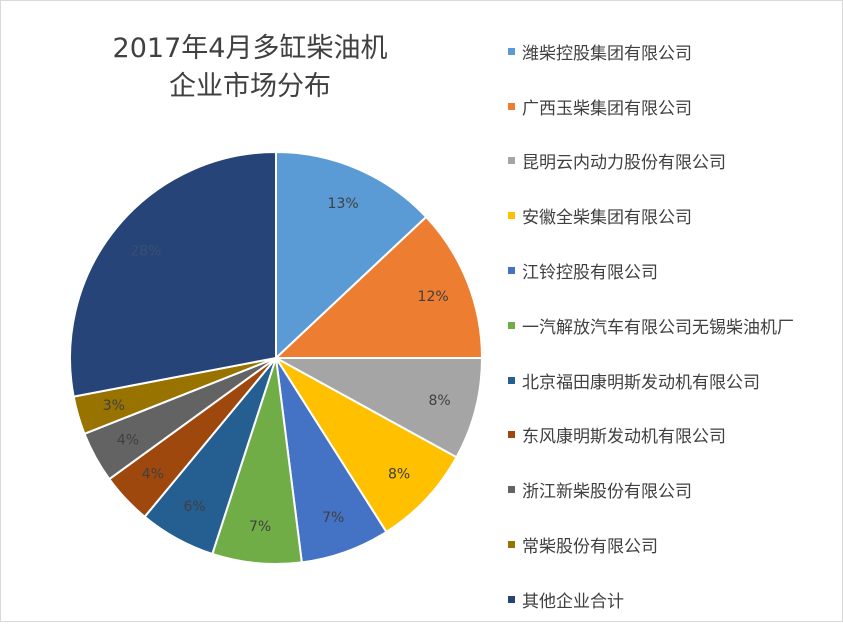  I want to click on legend-item-1: 潍柴控股集团有限公司, so click(673, 51).